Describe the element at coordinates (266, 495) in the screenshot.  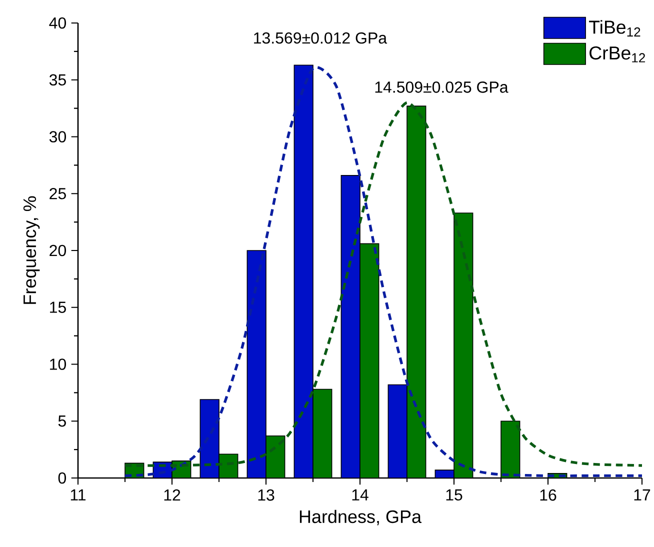
I see `x-tick-label: 13` at that location.